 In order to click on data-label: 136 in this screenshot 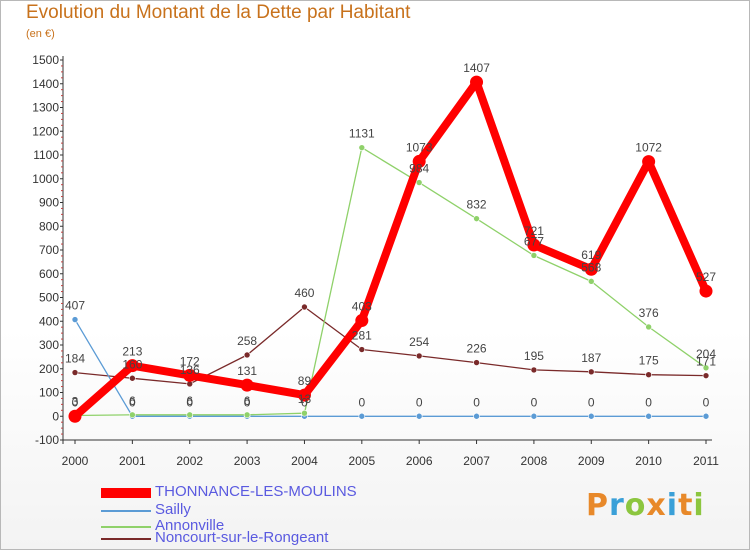, I will do `click(190, 370)`.